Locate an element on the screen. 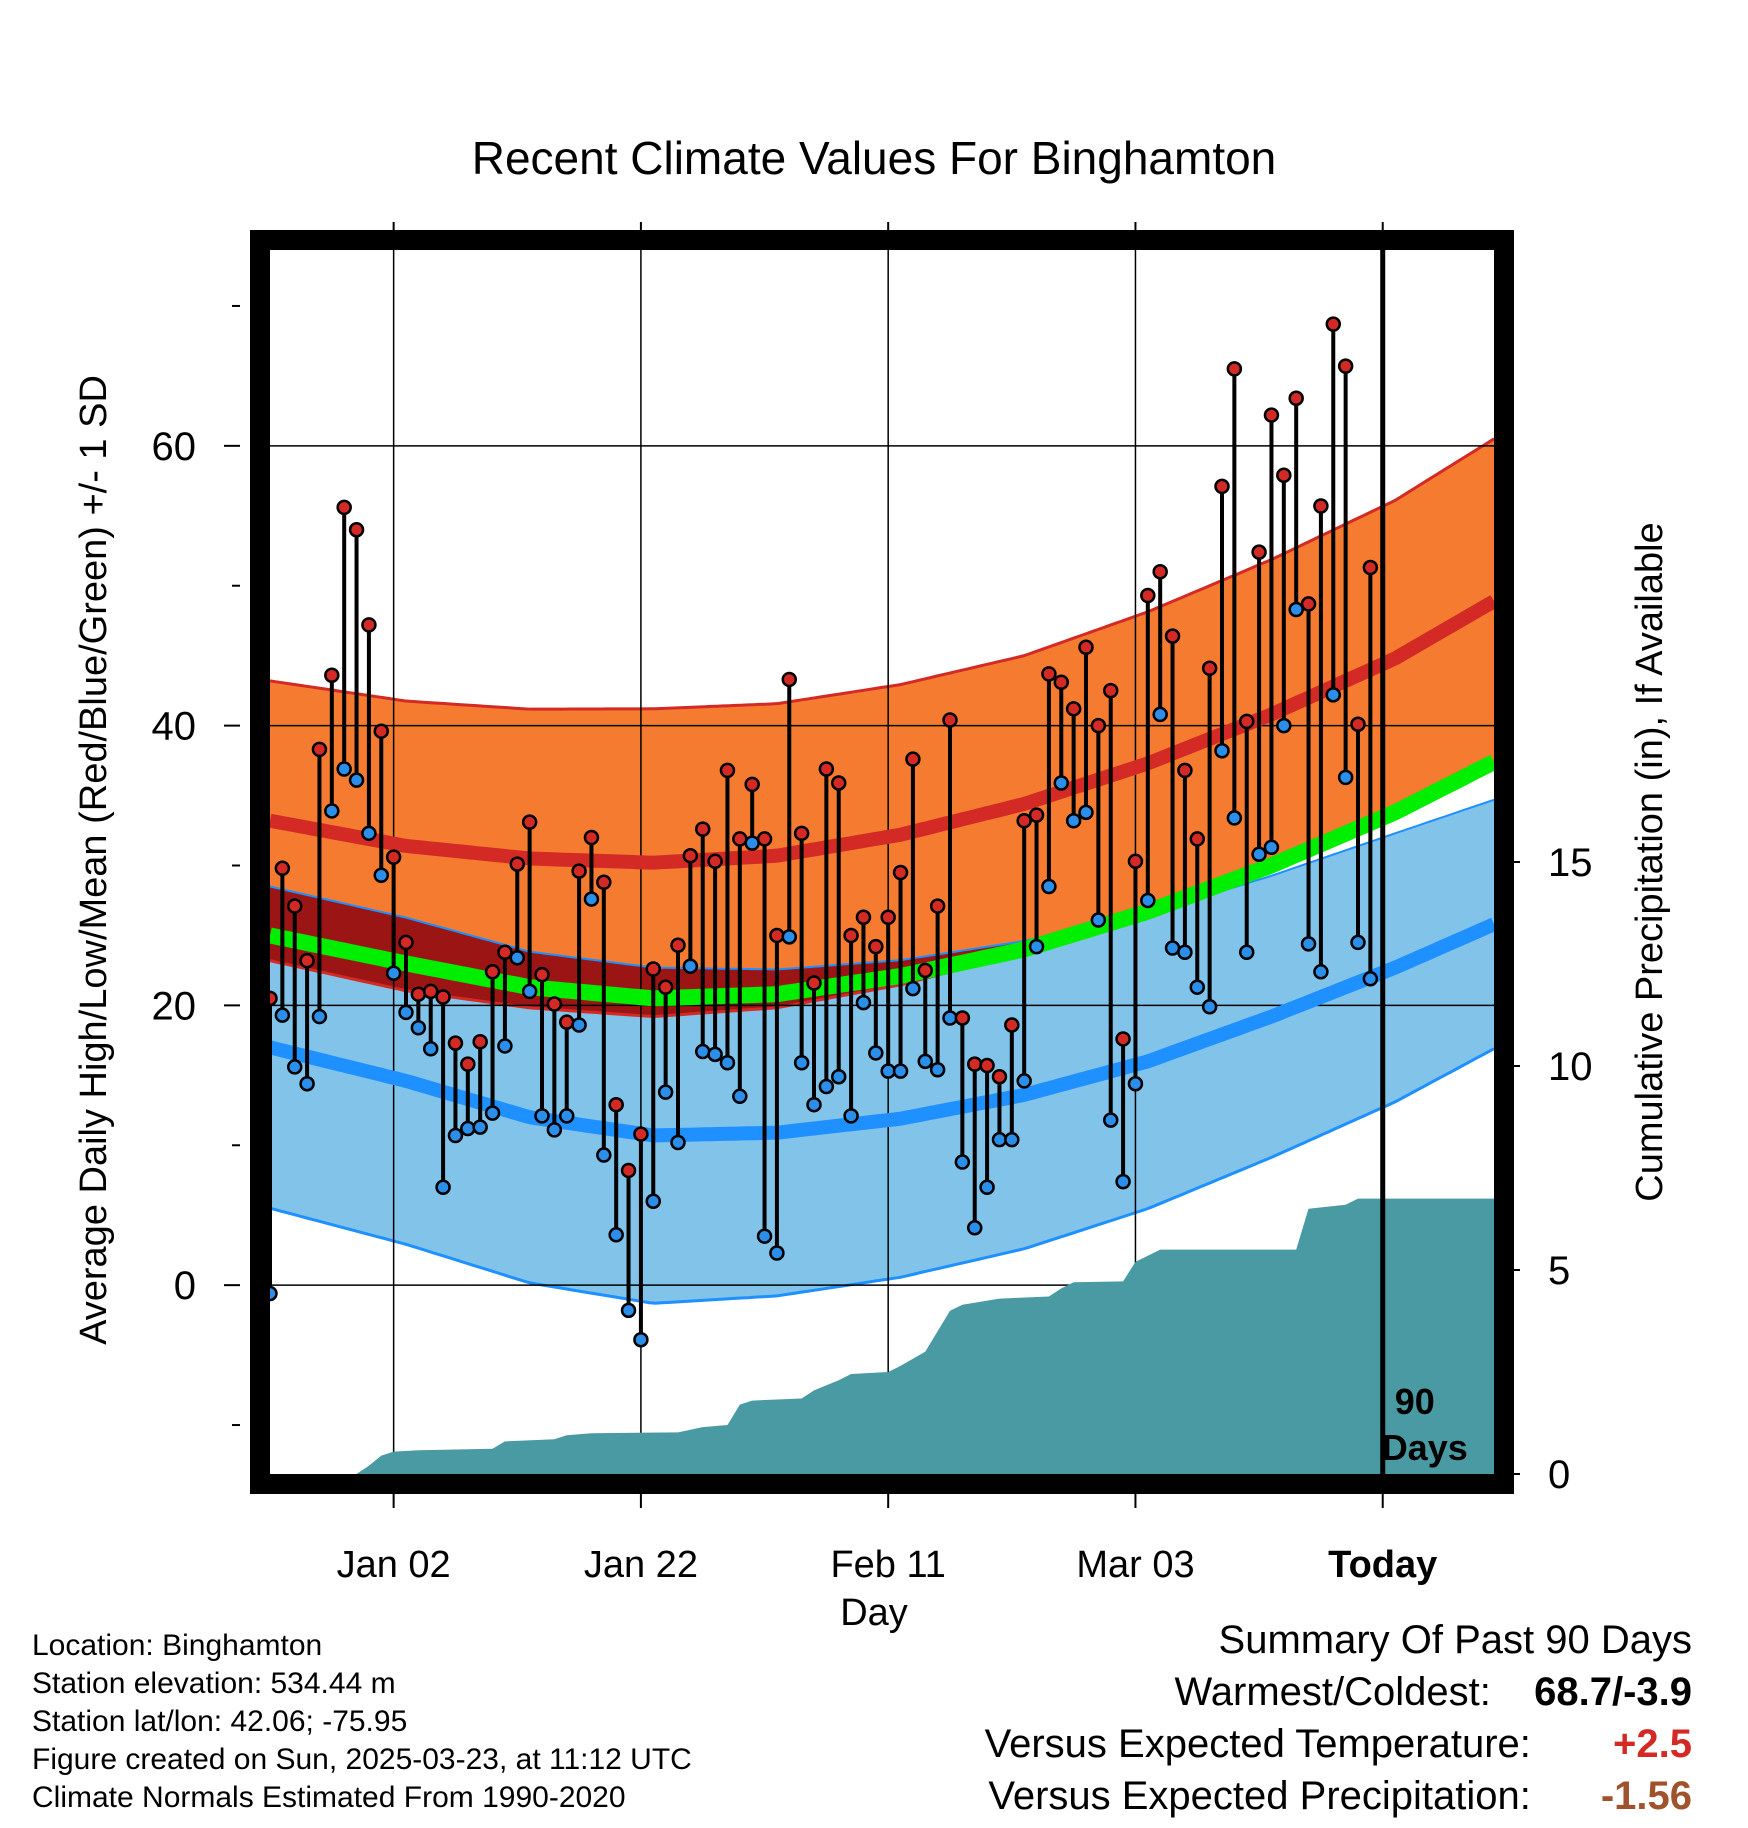 This screenshot has height=1828, width=1748. y-tick-label: 60 is located at coordinates (174, 447).